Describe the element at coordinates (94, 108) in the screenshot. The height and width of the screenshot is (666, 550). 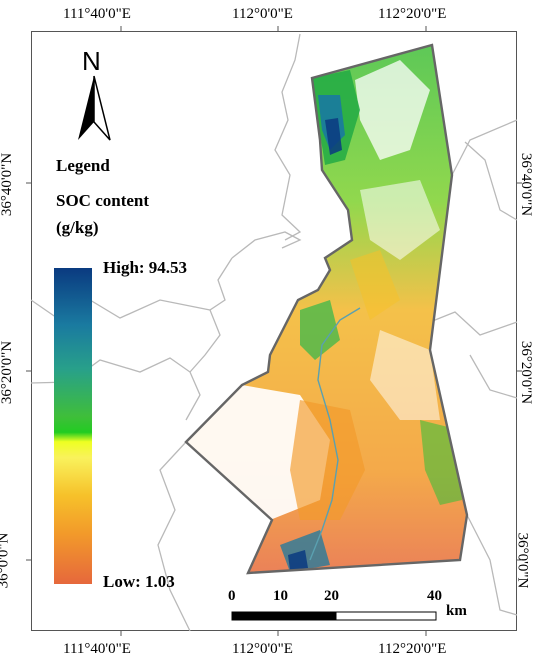
I see `north-arrow-icon` at that location.